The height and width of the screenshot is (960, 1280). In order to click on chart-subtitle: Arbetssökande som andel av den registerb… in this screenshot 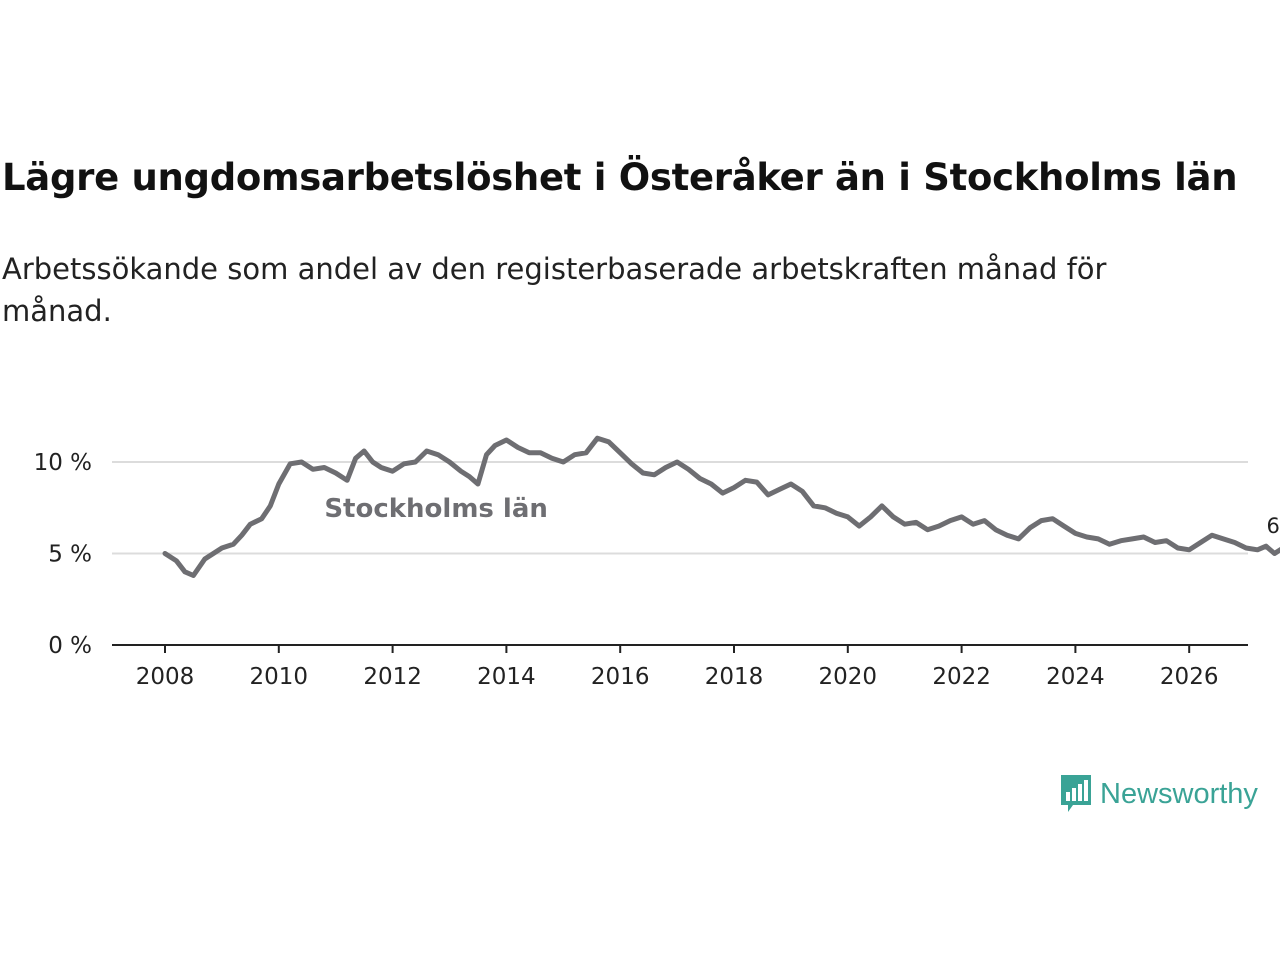, I will do `click(554, 290)`.